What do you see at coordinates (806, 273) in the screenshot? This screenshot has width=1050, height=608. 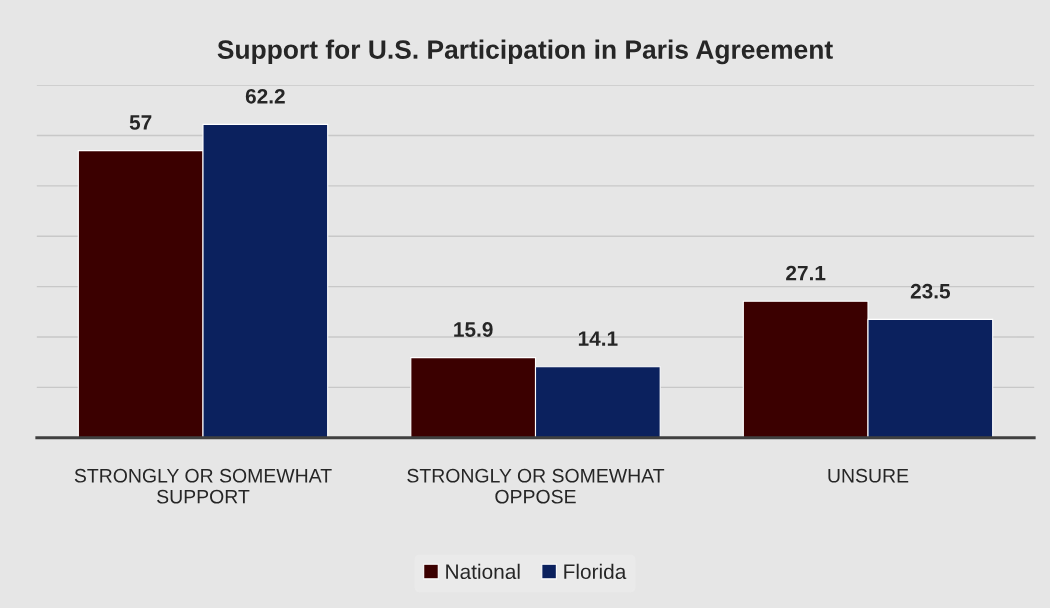 I see `data-label: 27.1` at bounding box center [806, 273].